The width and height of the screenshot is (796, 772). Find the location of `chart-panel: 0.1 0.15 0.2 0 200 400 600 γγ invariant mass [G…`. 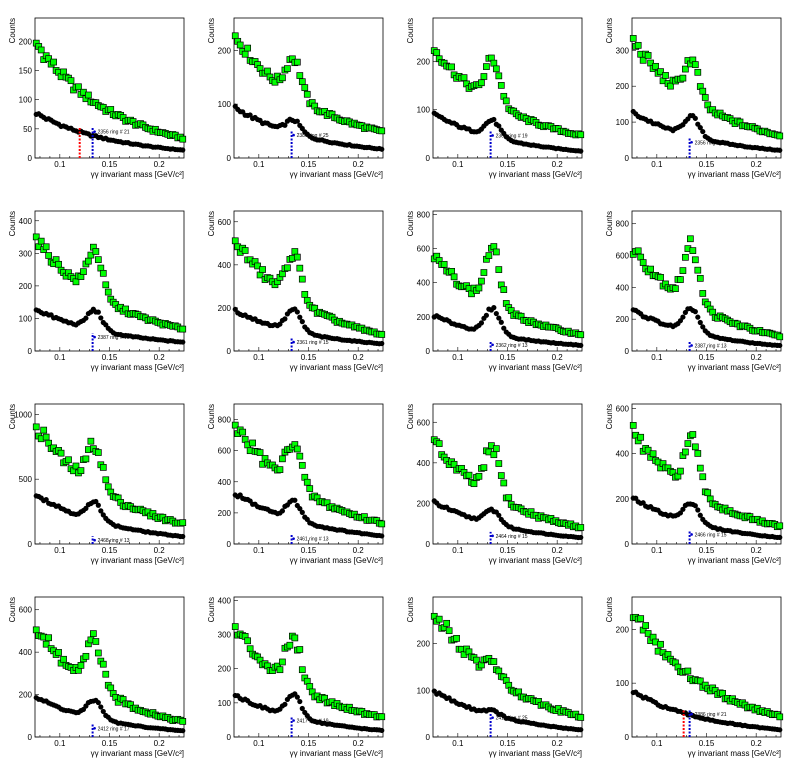

chart-panel: 0.1 0.15 0.2 0 200 400 600 γγ invariant mass [G… is located at coordinates (497, 482).